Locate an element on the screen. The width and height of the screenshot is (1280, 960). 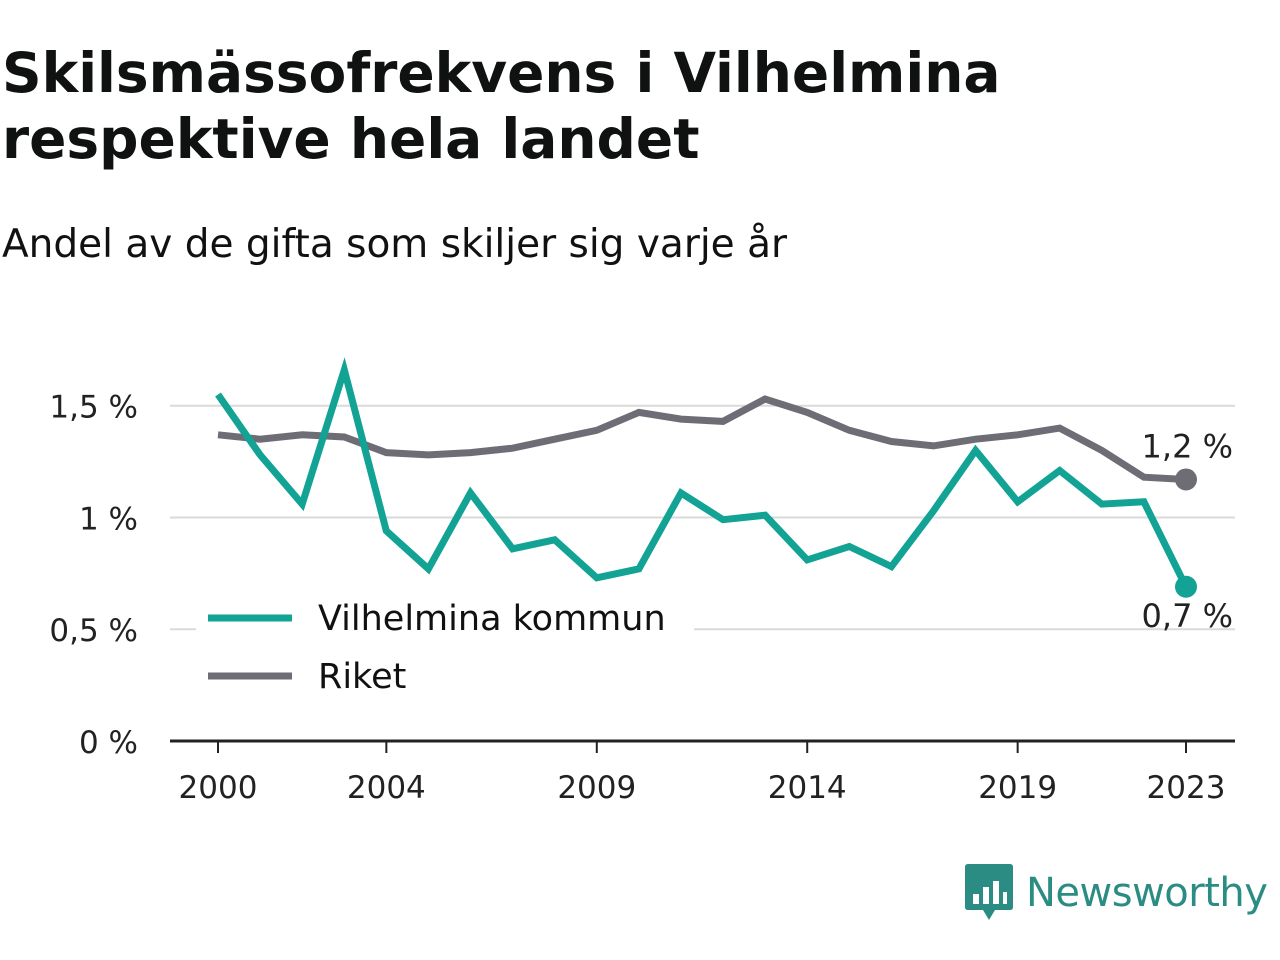
y-tick-label: 0,5 % is located at coordinates (93, 631).